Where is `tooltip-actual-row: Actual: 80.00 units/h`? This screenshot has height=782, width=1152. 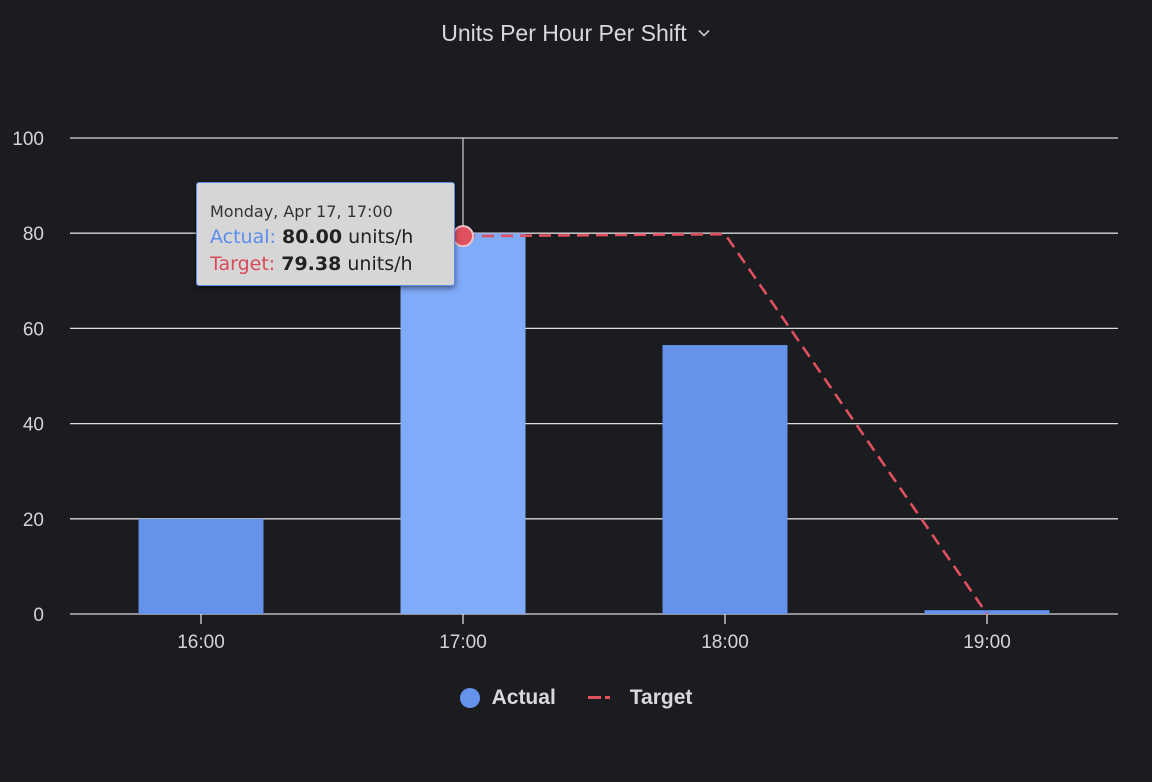 tooltip-actual-row: Actual: 80.00 units/h is located at coordinates (332, 237).